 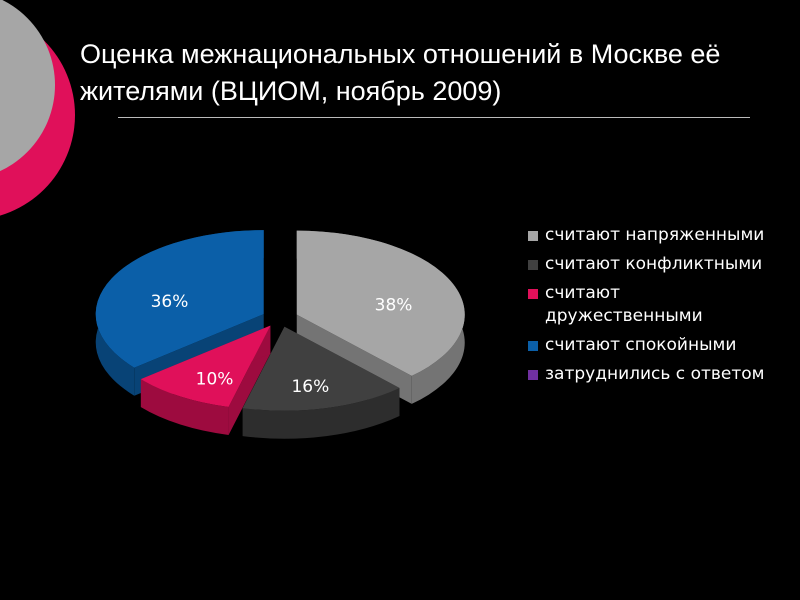 I want to click on legend-item: считают спокойными, so click(x=653, y=345).